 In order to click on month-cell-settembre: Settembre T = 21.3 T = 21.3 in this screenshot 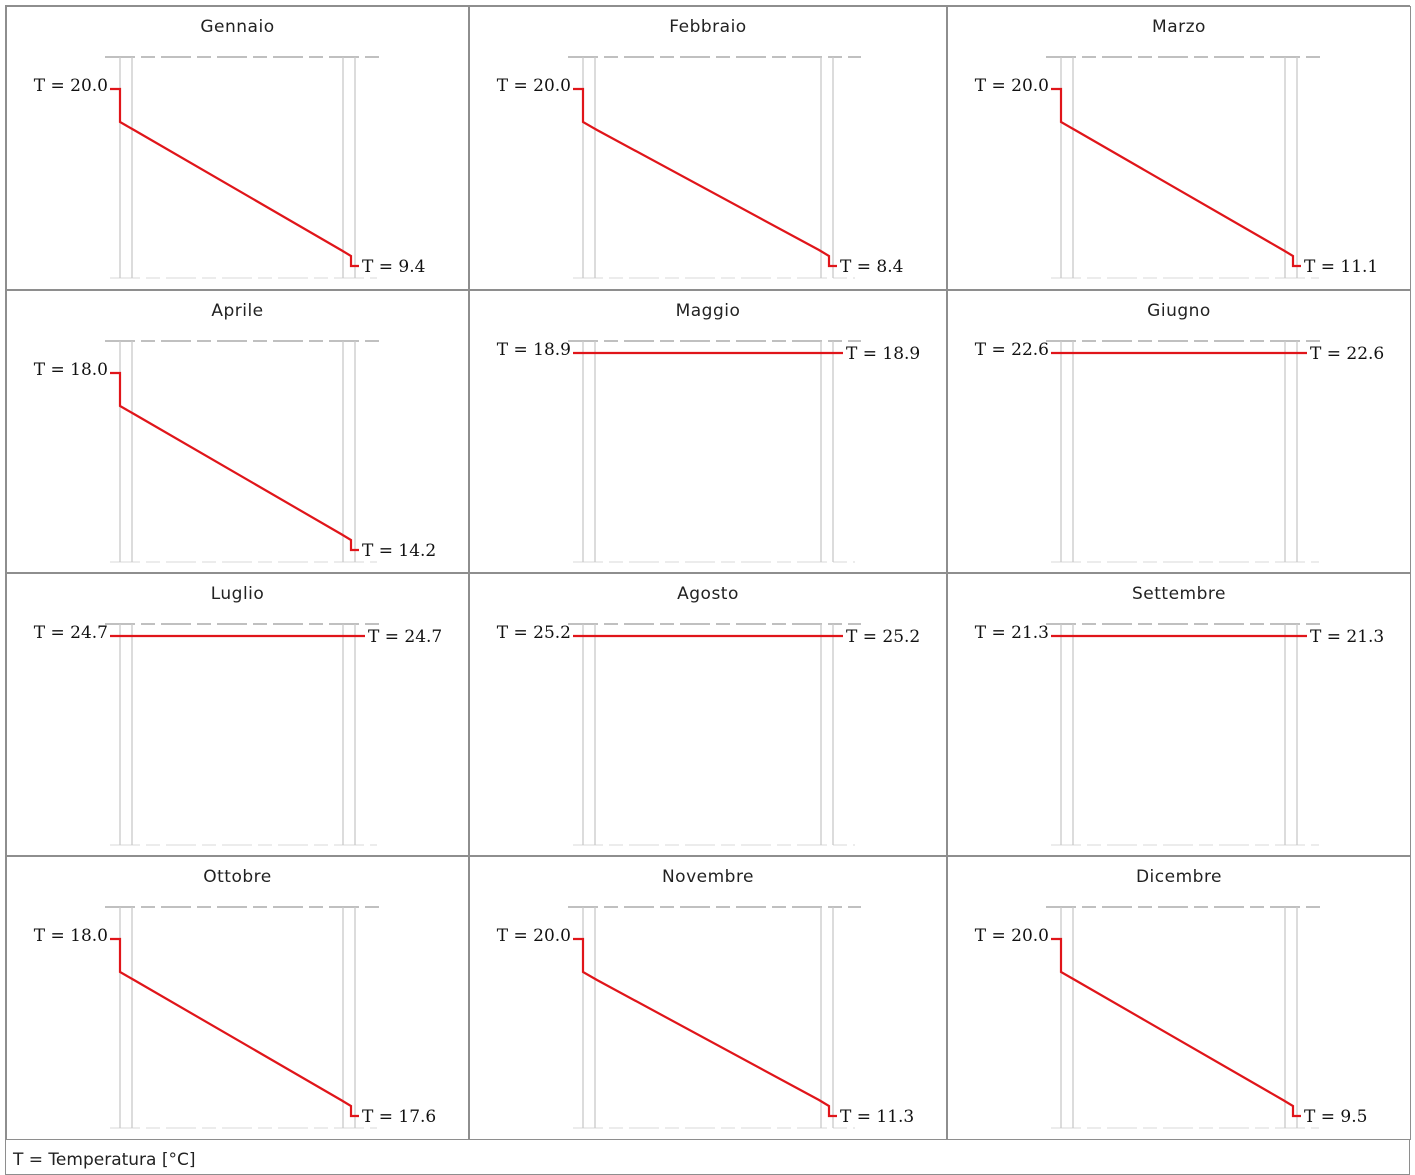, I will do `click(1179, 714)`.